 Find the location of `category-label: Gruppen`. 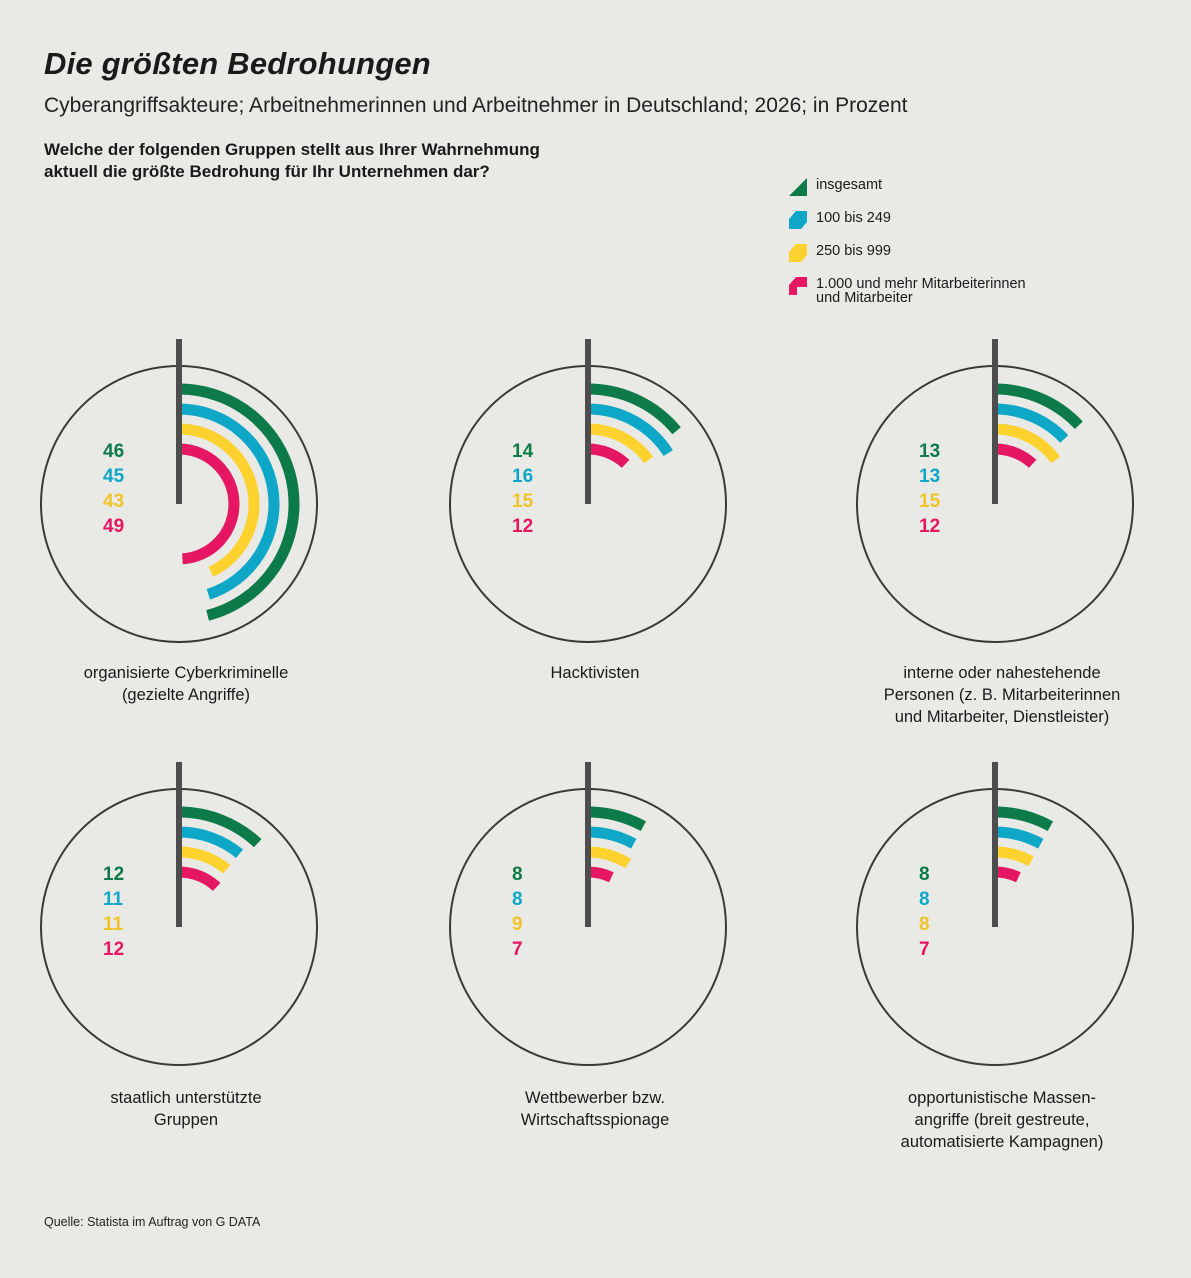

category-label: Gruppen is located at coordinates (186, 1120).